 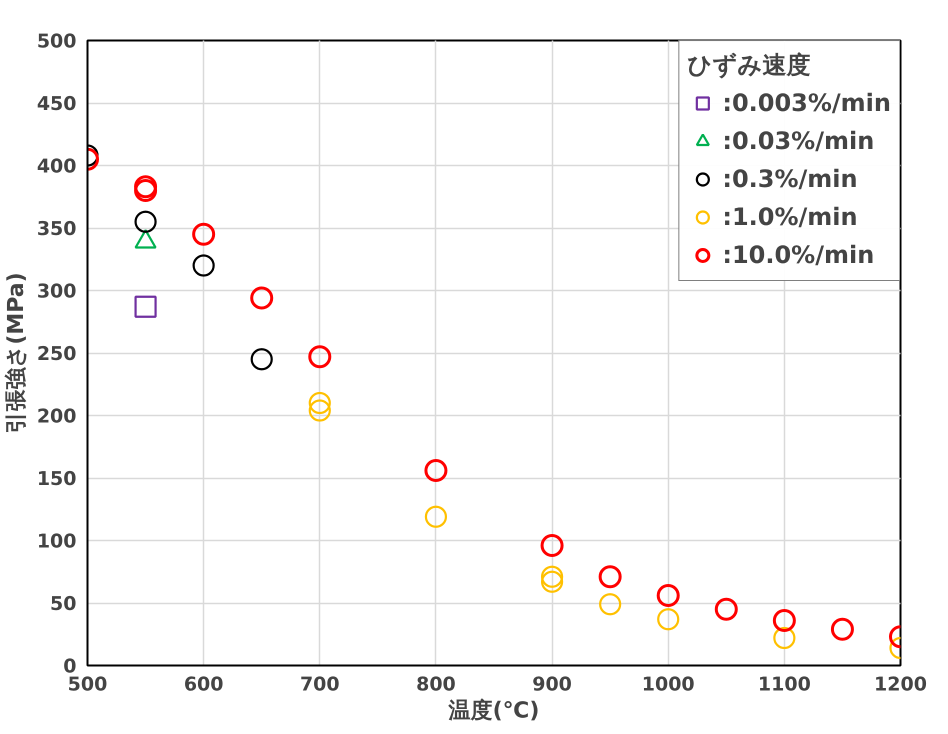 I want to click on y-tick-label: 450, so click(x=56, y=104).